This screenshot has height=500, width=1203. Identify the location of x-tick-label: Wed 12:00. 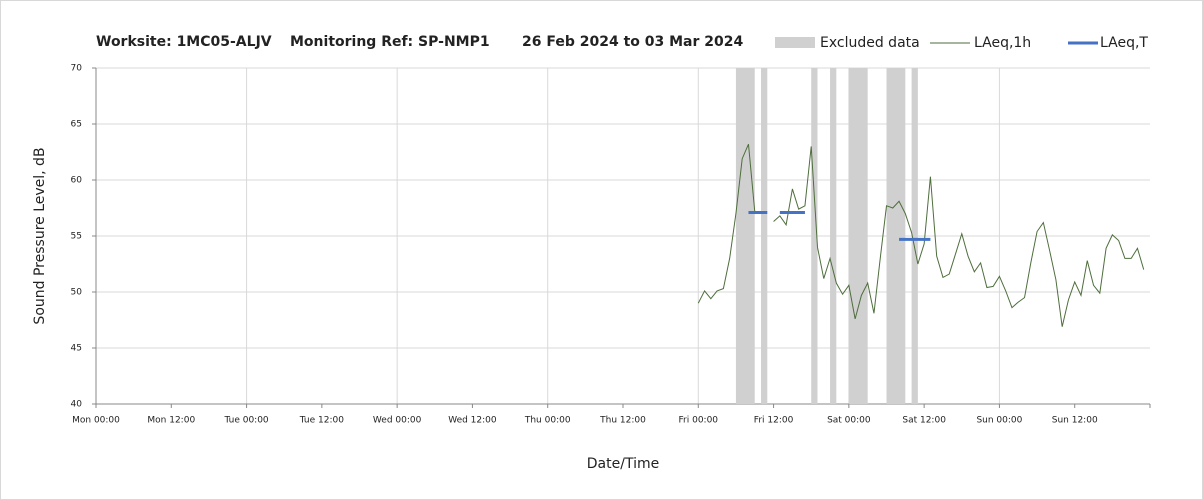
(472, 421).